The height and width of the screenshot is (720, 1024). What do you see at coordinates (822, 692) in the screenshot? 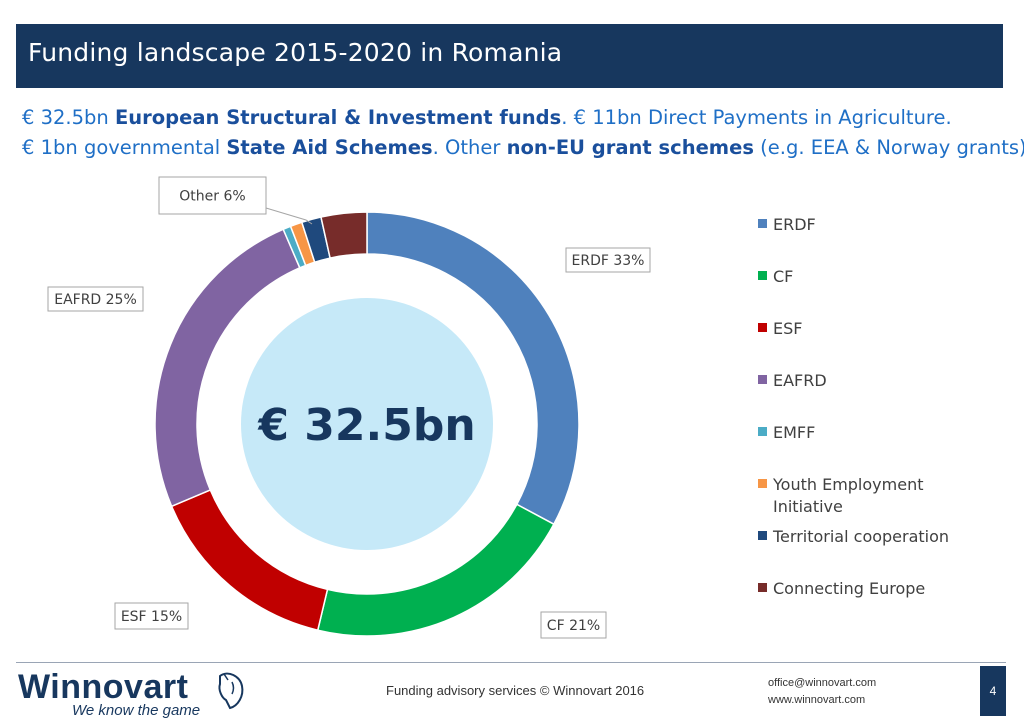
I see `footer-contact: office@winnovart.com www.winnovart.com` at bounding box center [822, 692].